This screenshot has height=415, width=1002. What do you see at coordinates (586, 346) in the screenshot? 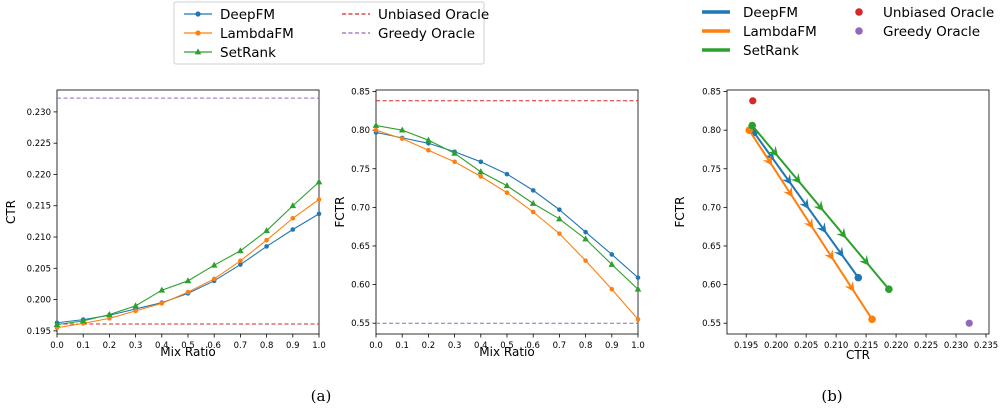
I see `fctr-plot-x-tick-label: 0.8` at bounding box center [586, 346].